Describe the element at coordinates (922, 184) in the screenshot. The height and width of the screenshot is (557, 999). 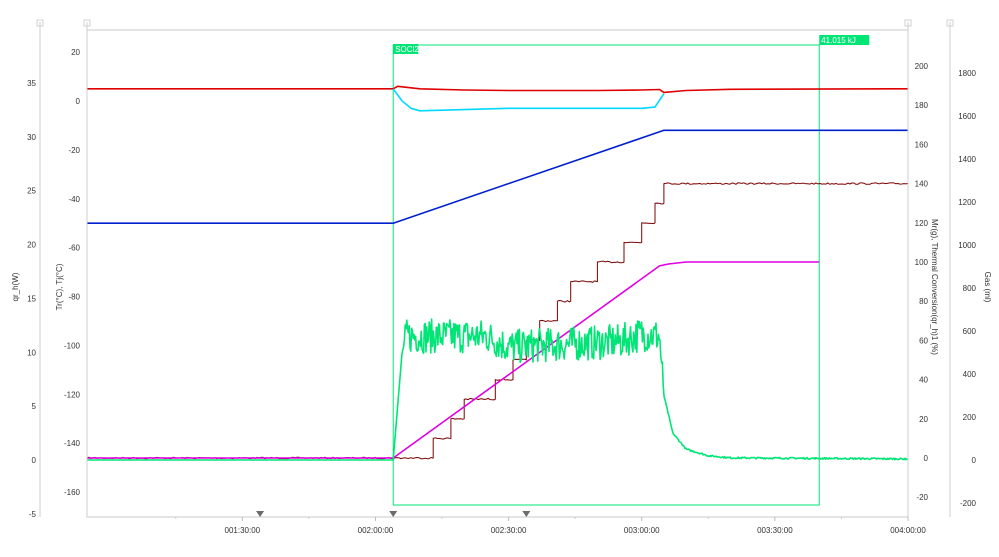
I see `tick-label-mass: 140` at that location.